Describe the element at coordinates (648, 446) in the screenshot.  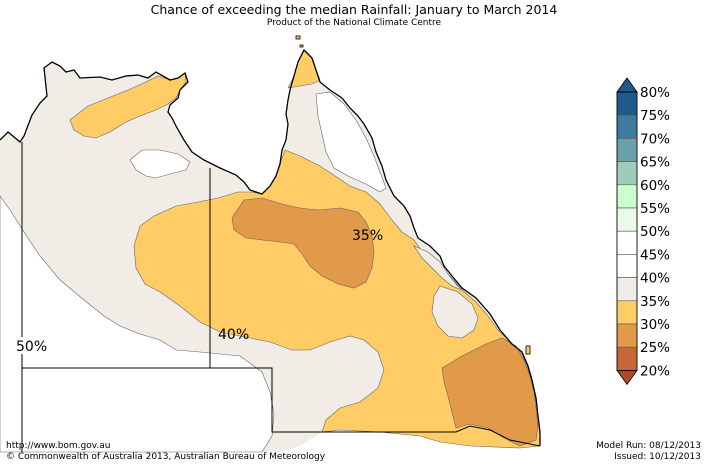
I see `footer-model-run: Model Run: 08/12/2013` at that location.